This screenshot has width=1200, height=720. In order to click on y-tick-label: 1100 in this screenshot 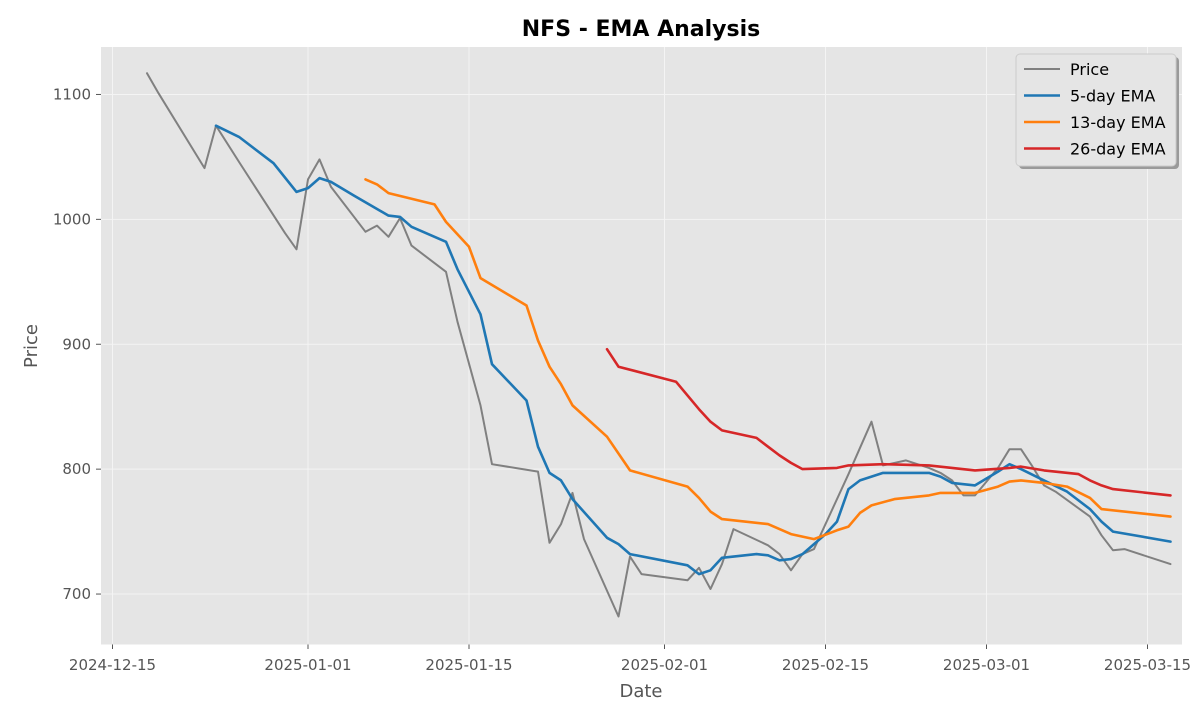, I will do `click(72, 94)`.